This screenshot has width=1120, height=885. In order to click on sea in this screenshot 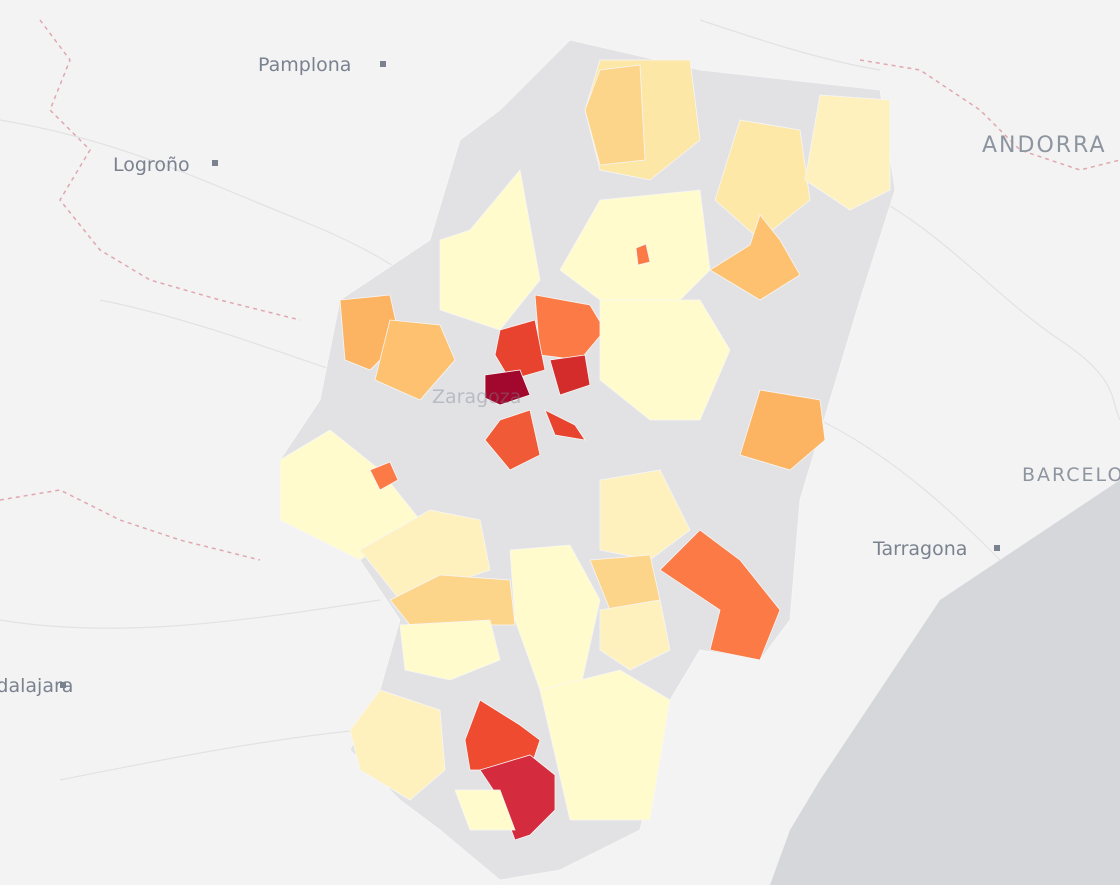, I will do `click(945, 682)`.